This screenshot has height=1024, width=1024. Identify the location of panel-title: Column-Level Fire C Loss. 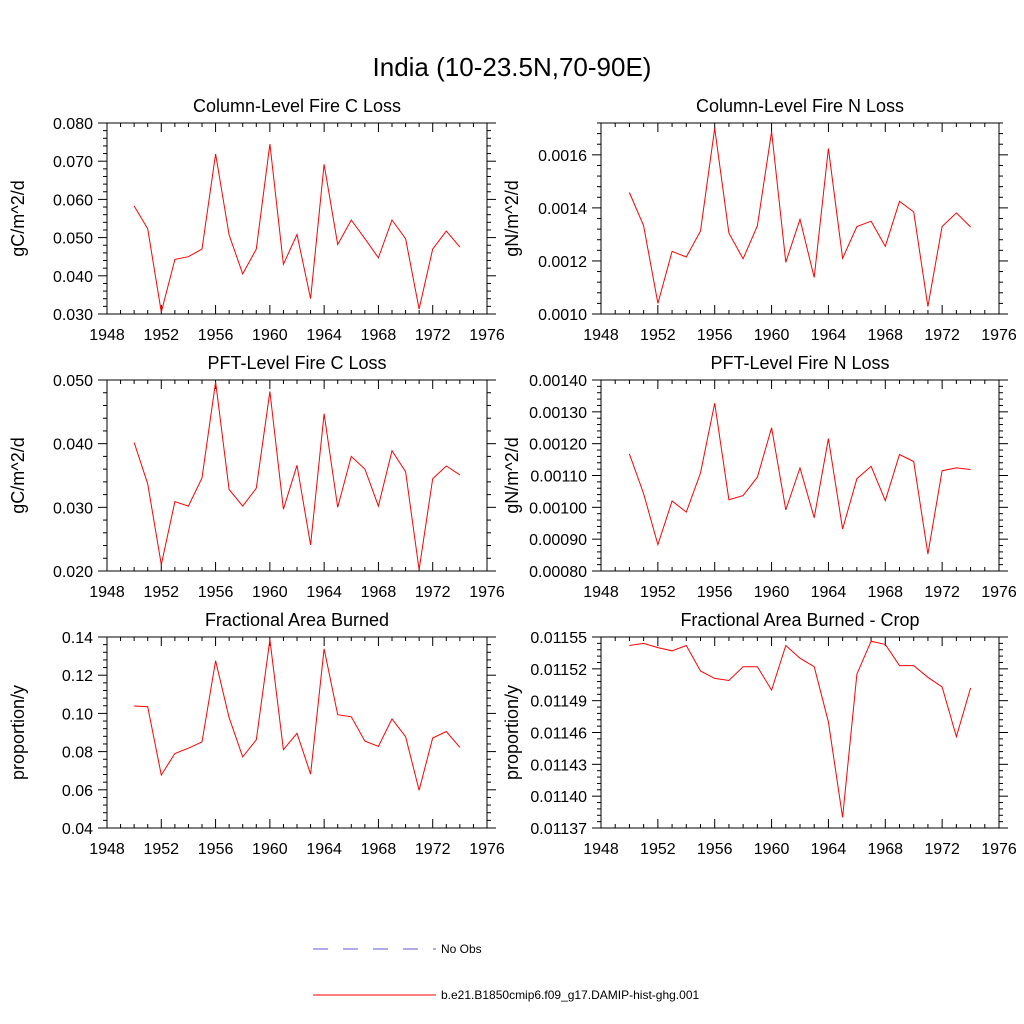
(297, 106).